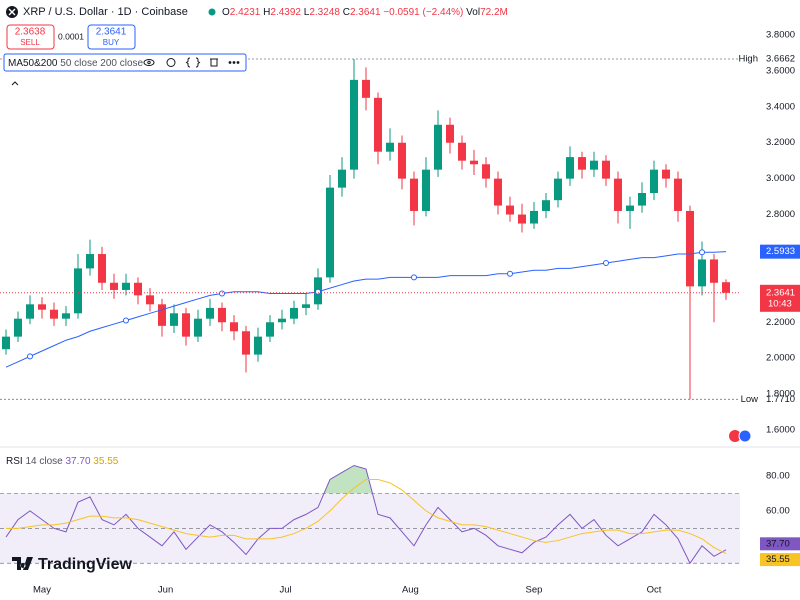  Describe the element at coordinates (12, 12) in the screenshot. I see `symbol-logo-mark` at that location.